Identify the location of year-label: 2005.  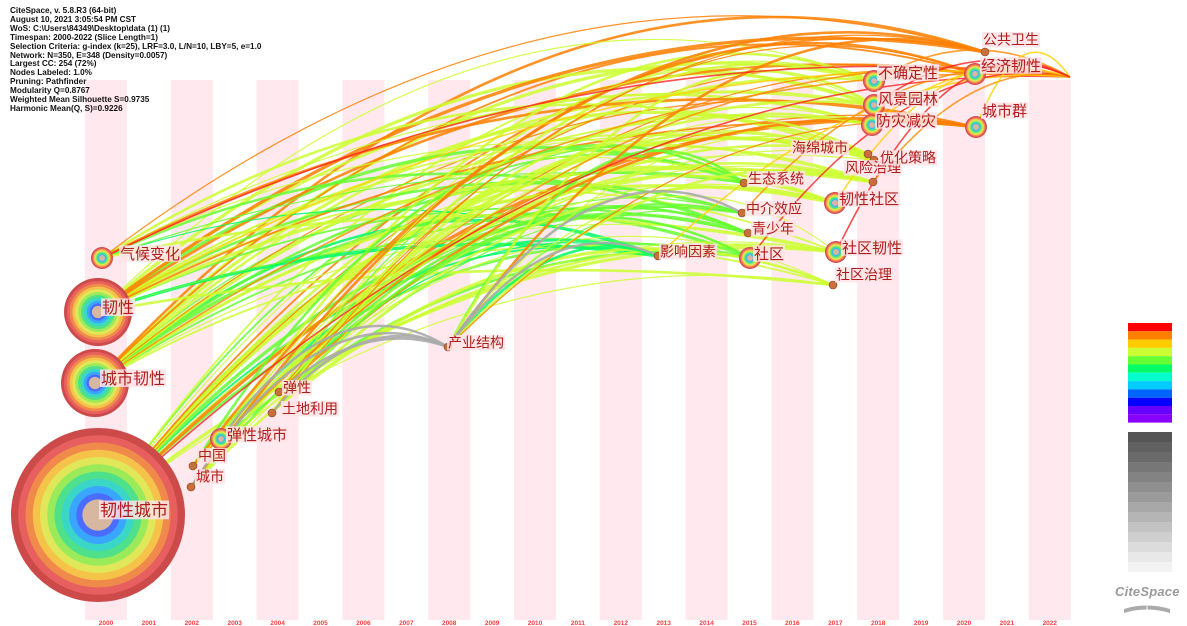
(320, 623).